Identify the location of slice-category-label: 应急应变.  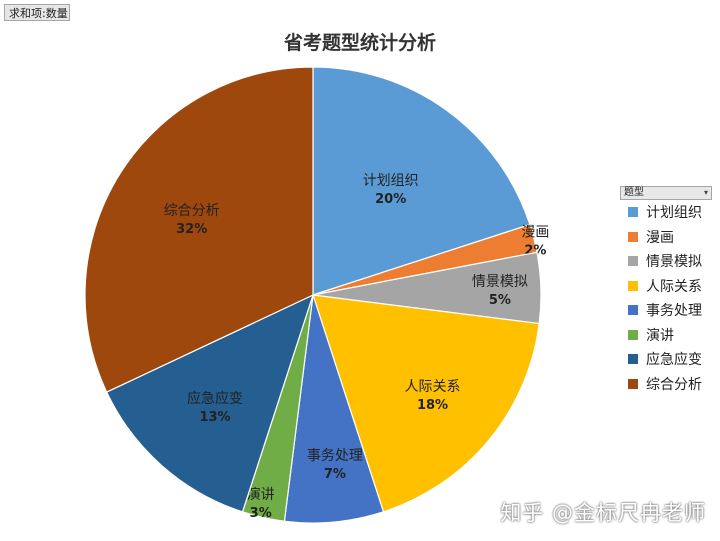
(215, 398).